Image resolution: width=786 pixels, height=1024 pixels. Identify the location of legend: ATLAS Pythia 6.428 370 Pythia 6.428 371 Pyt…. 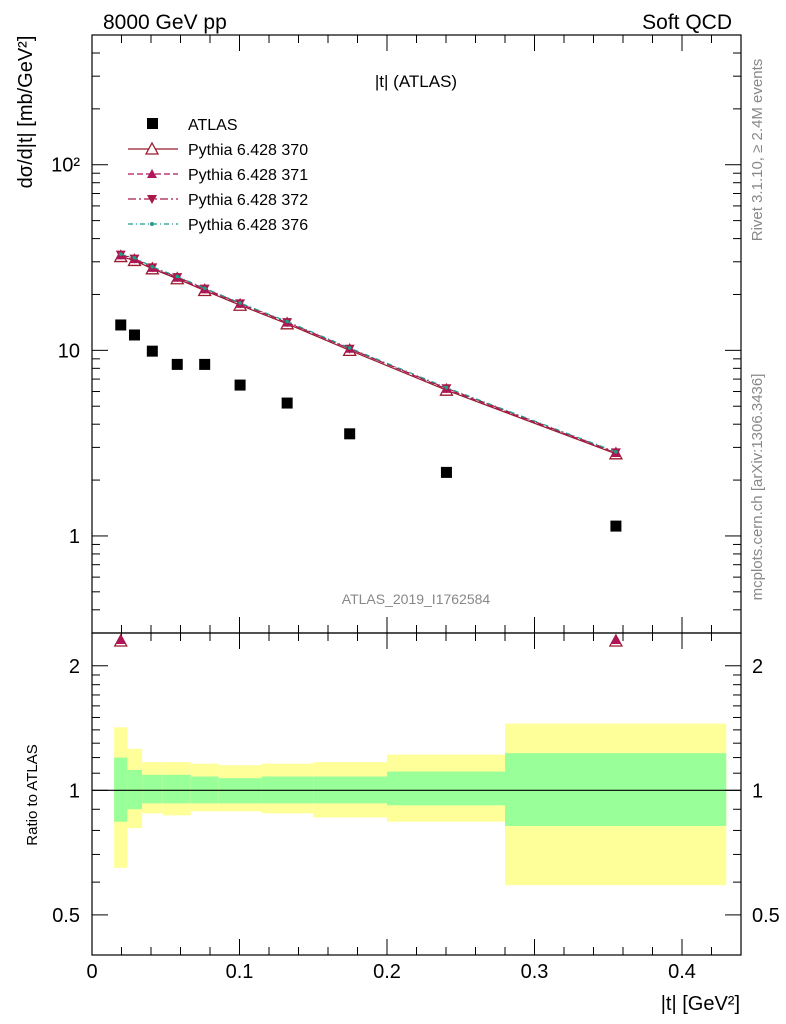
(218, 175).